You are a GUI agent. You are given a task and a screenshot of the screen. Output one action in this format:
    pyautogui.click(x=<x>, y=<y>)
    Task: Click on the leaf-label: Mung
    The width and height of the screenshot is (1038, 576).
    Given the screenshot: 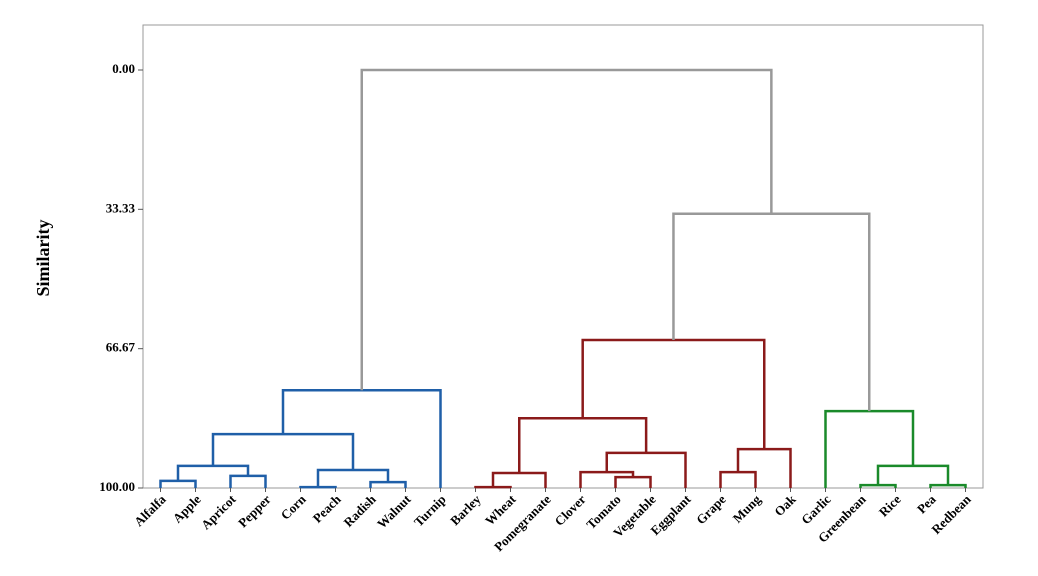 What is the action you would take?
    pyautogui.click(x=747, y=508)
    